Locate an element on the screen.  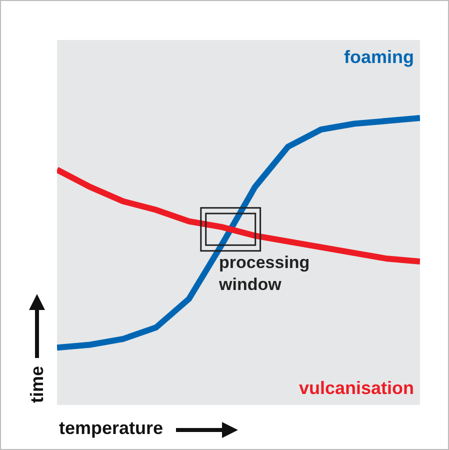
text: vulcanisation is located at coordinates (356, 388).